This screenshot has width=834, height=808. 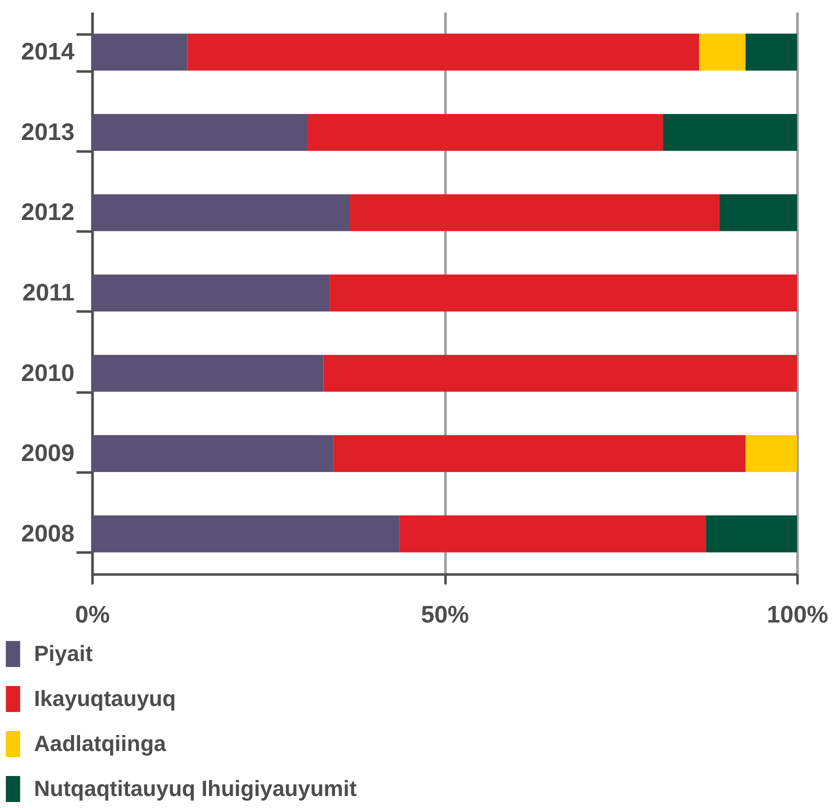 What do you see at coordinates (47, 132) in the screenshot?
I see `y-tick-label: 2013` at bounding box center [47, 132].